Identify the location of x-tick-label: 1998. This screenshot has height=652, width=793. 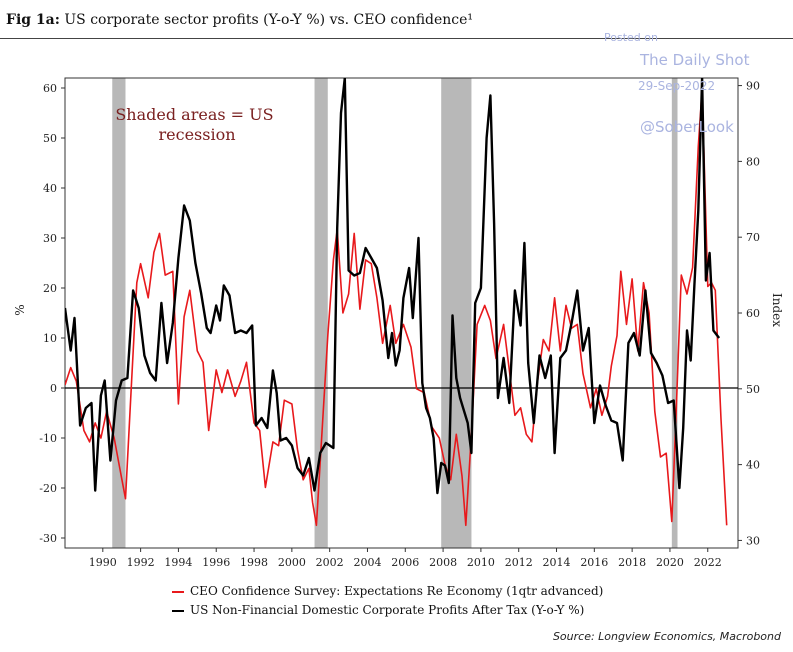
(254, 562).